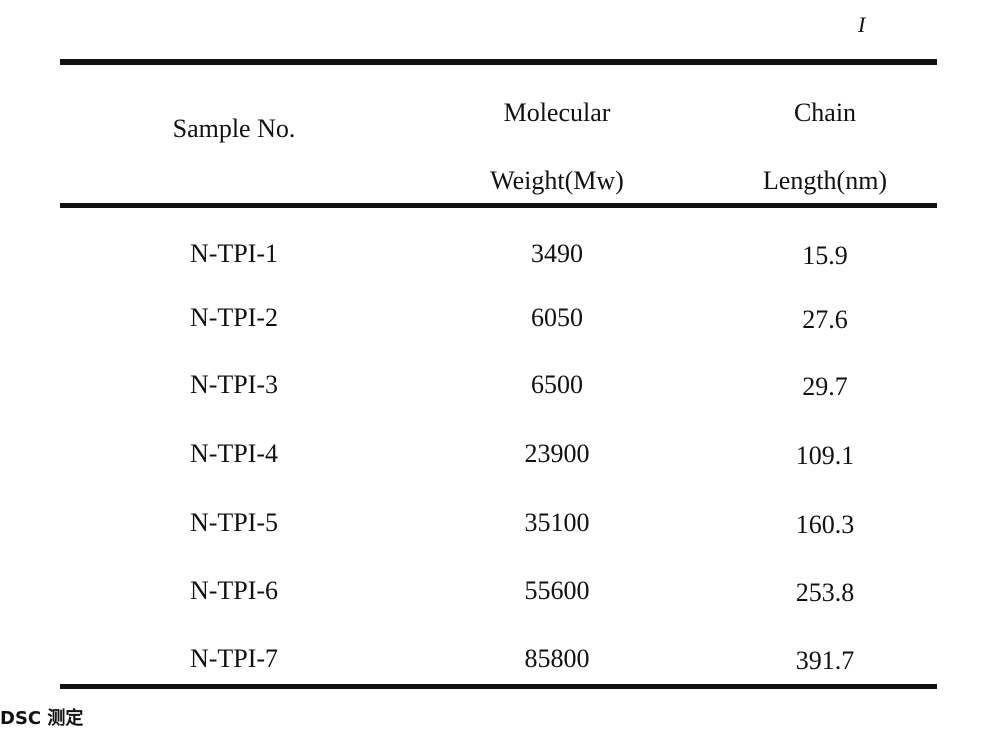 Image resolution: width=1000 pixels, height=729 pixels. What do you see at coordinates (234, 590) in the screenshot?
I see `cell-sample: N-TPI-6` at bounding box center [234, 590].